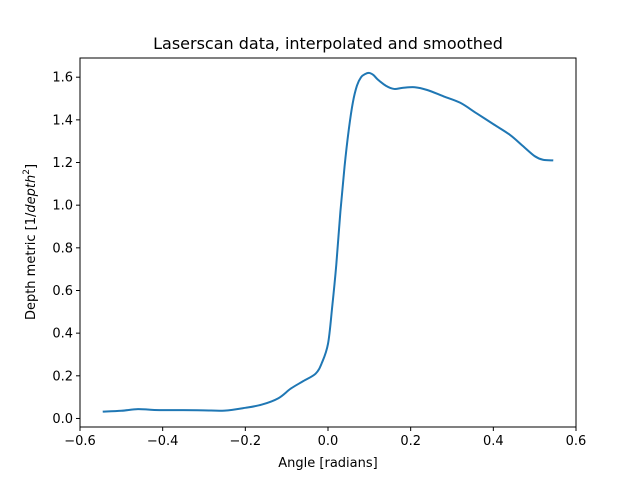 The image size is (640, 480). Describe the element at coordinates (62, 291) in the screenshot. I see `y-tick-label: 0.6` at that location.